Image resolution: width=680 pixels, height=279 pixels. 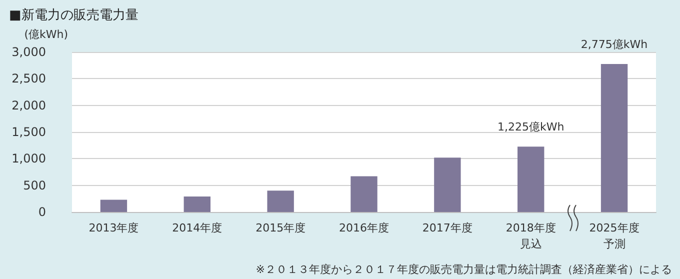 What do you see at coordinates (73, 15) in the screenshot?
I see `chart-title: ■新電力の販売電力量` at bounding box center [73, 15].